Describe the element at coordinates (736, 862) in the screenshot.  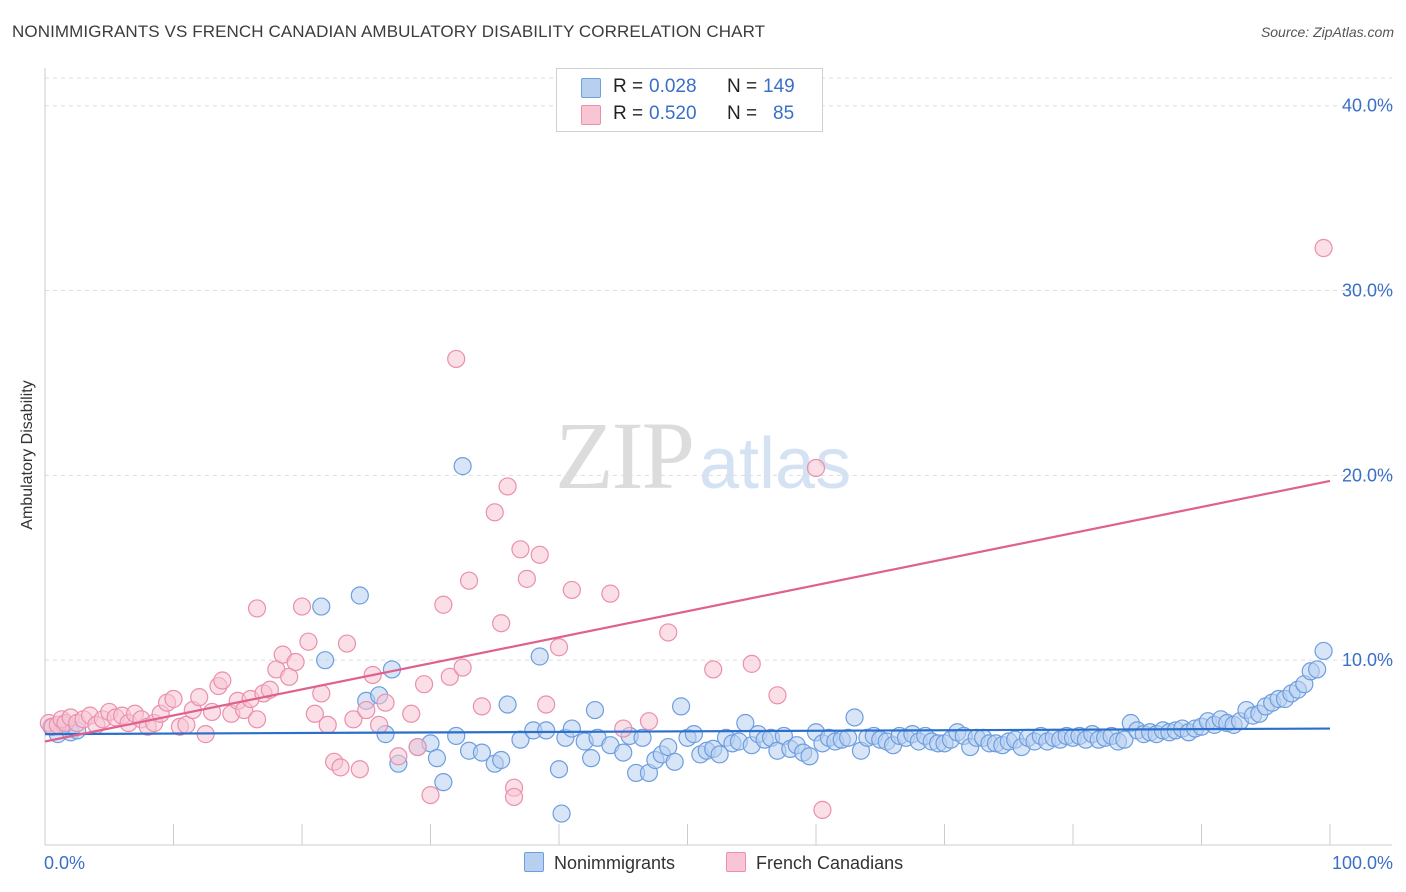
I see `bottom-legend-swatch-pink` at that location.